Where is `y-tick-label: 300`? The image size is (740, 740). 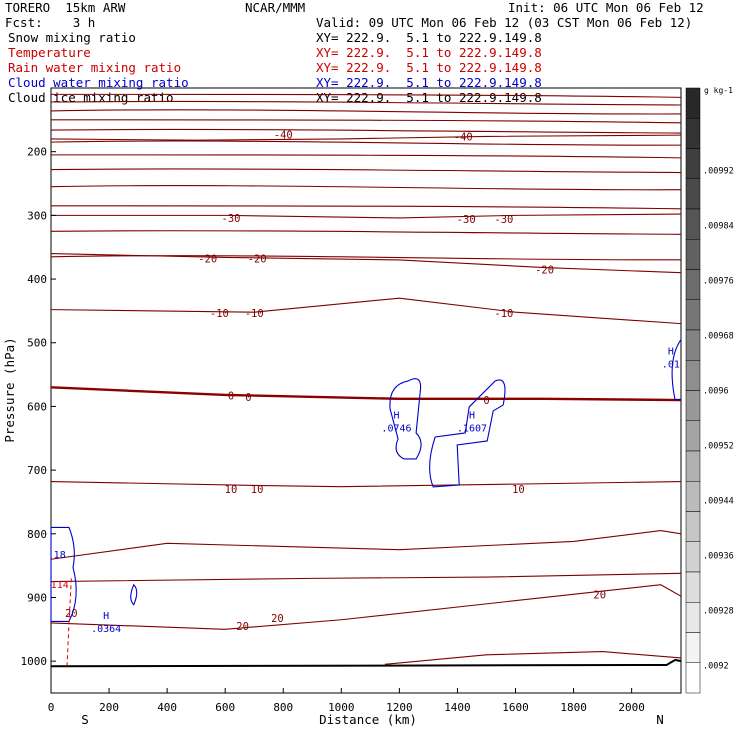
y-tick-label: 300 is located at coordinates (37, 215).